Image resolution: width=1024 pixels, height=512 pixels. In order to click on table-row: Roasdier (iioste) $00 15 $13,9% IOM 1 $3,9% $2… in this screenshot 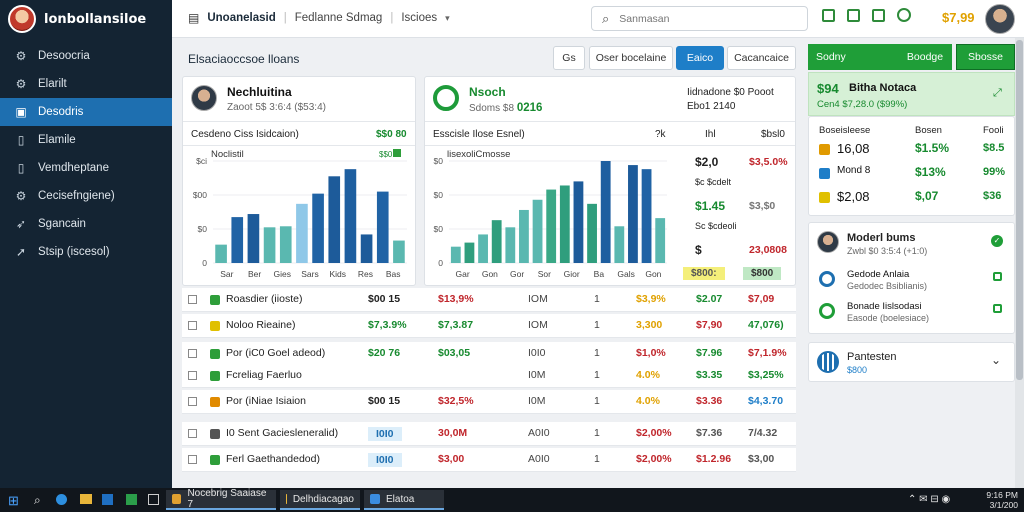, I will do `click(489, 300)`.